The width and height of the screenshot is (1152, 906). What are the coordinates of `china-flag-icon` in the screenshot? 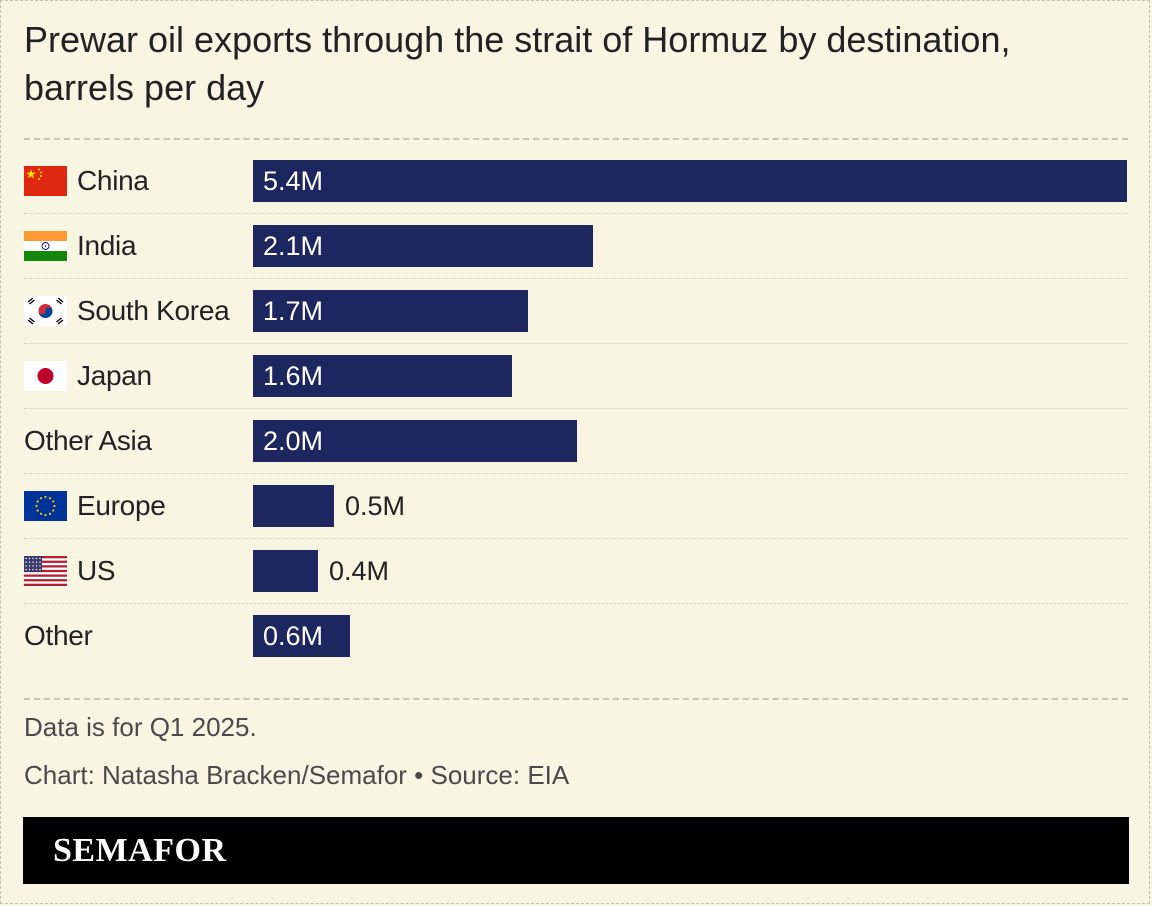 It's located at (45, 181).